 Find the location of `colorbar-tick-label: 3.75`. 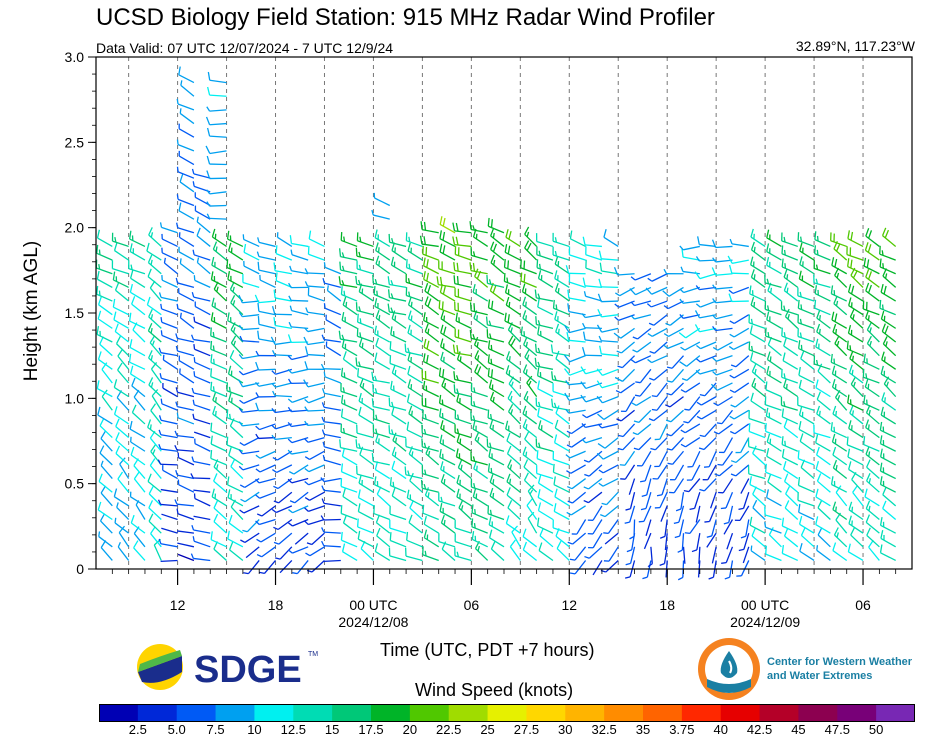

colorbar-tick-label: 3.75 is located at coordinates (682, 729).